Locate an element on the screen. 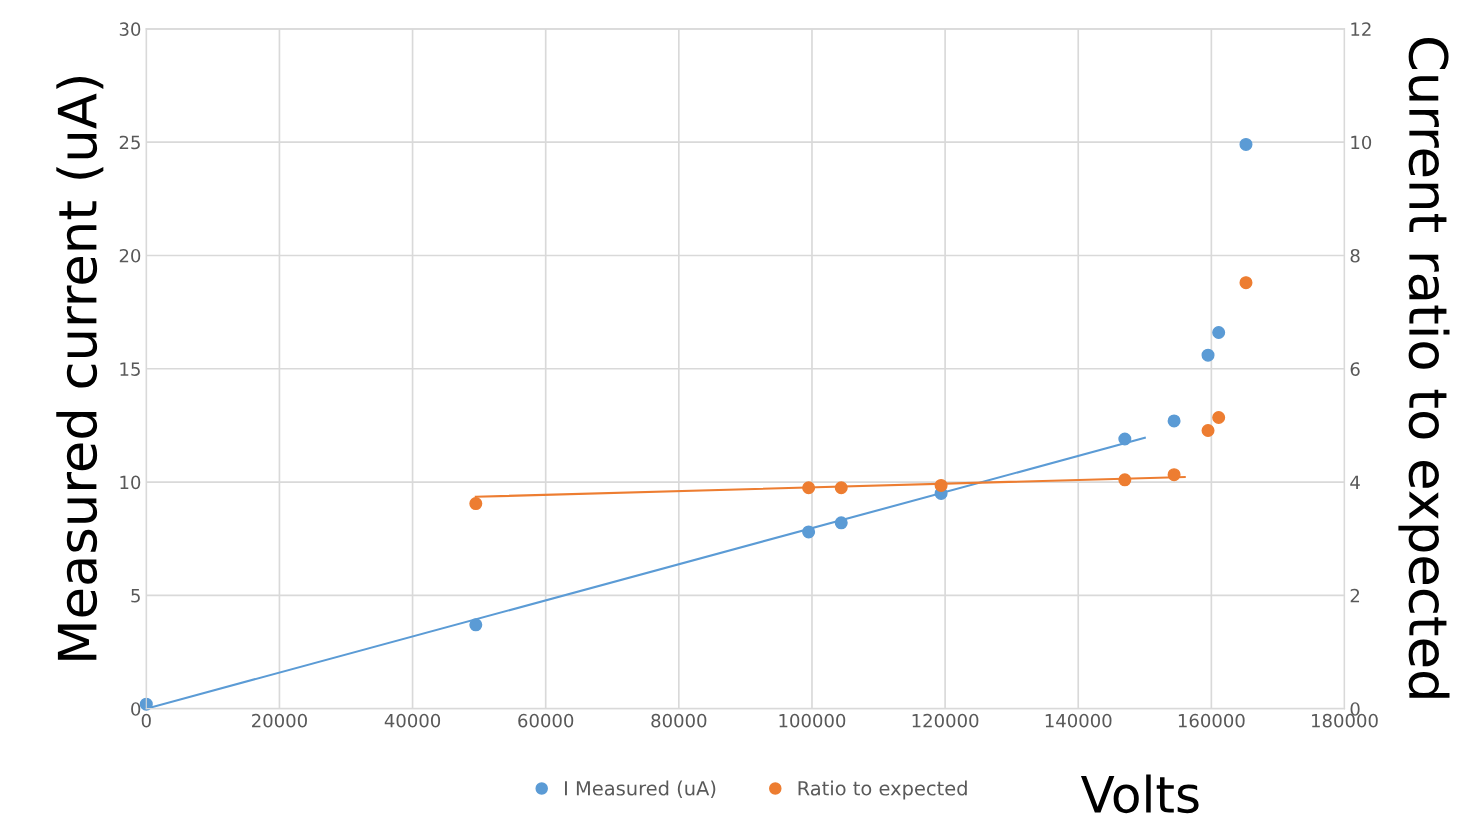  y2-axis-title: Current ratio to expected is located at coordinates (1424, 367).